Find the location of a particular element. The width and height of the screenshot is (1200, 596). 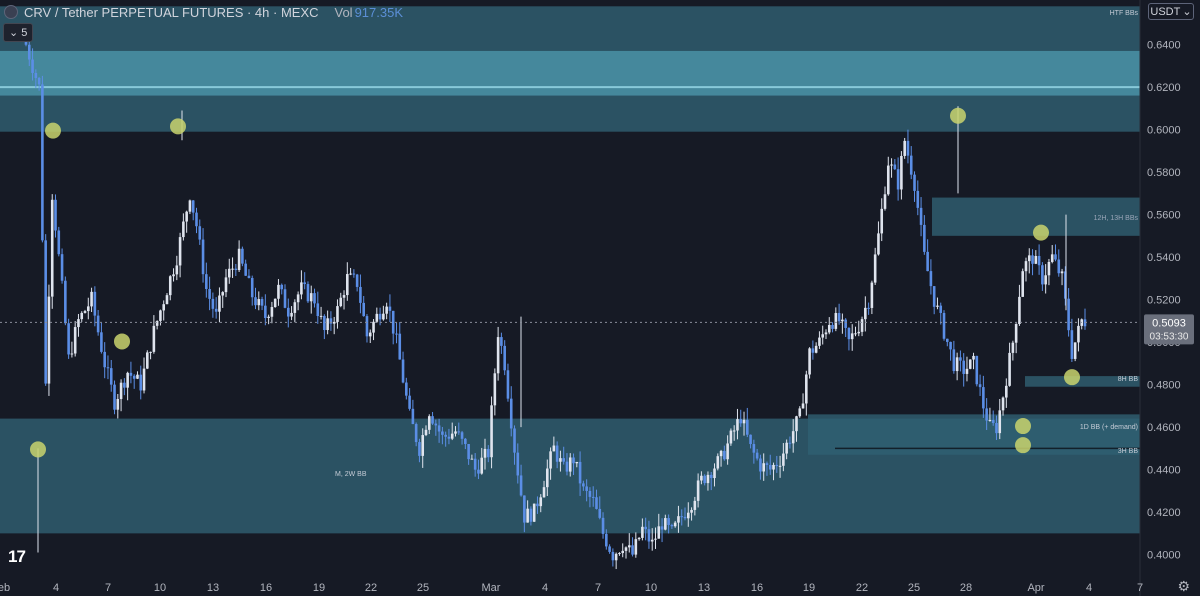

gear-icon: ⚙ is located at coordinates (1183, 586).